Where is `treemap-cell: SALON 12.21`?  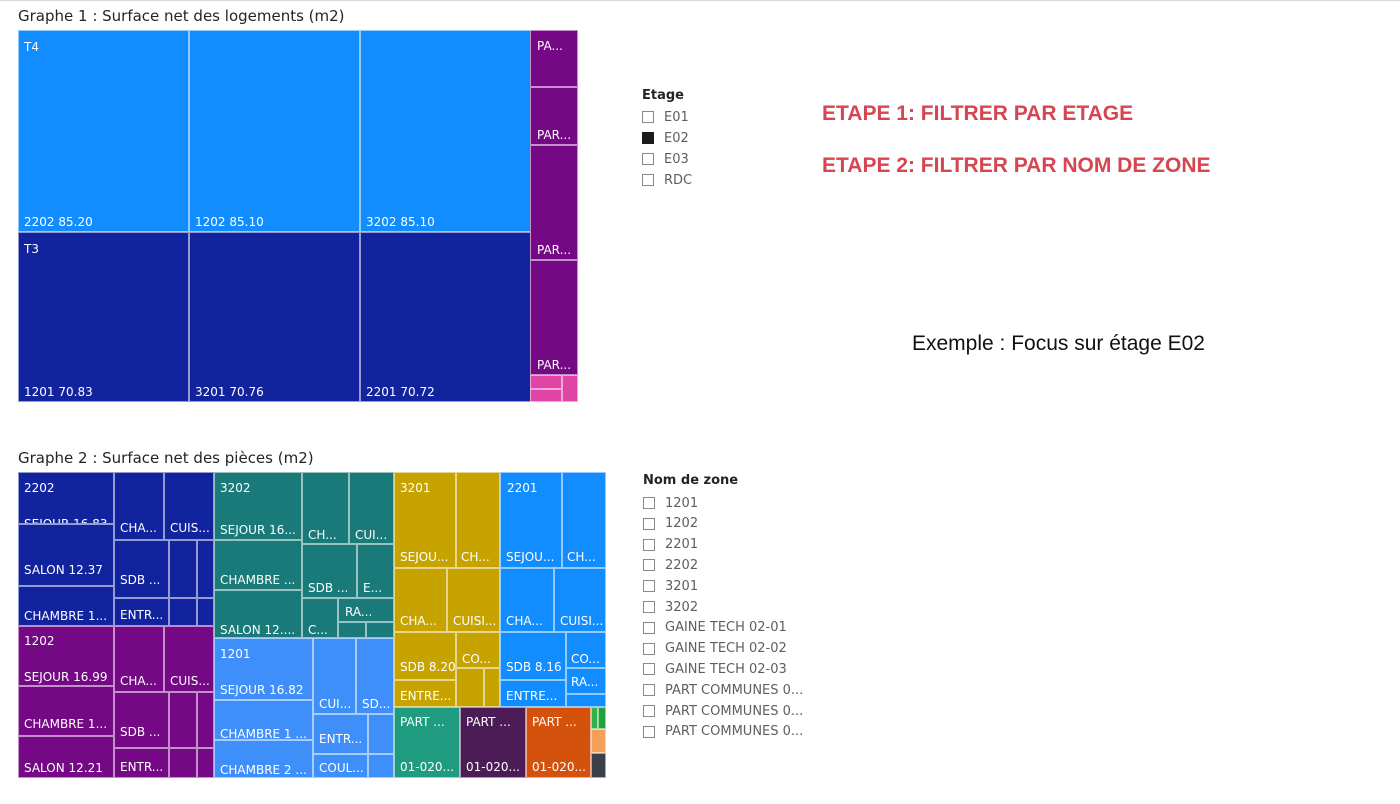 treemap-cell: SALON 12.21 is located at coordinates (66, 757).